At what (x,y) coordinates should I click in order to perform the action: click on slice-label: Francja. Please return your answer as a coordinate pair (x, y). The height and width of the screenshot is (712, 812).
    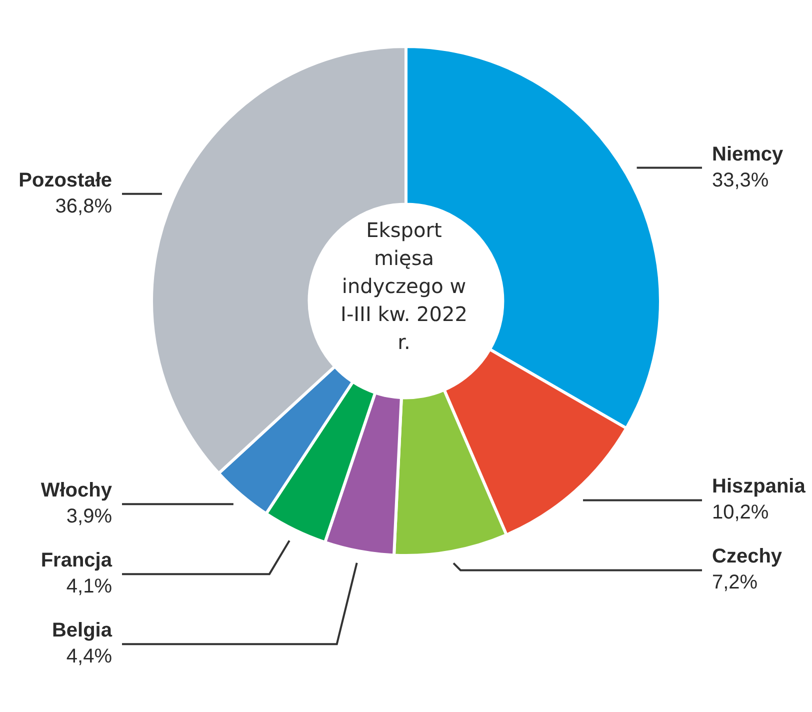
    Looking at the image, I should click on (76, 561).